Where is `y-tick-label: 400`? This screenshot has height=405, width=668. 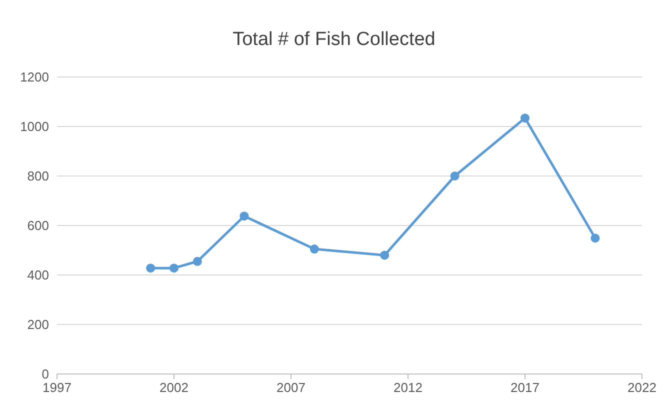
y-tick-label: 400 is located at coordinates (38, 275).